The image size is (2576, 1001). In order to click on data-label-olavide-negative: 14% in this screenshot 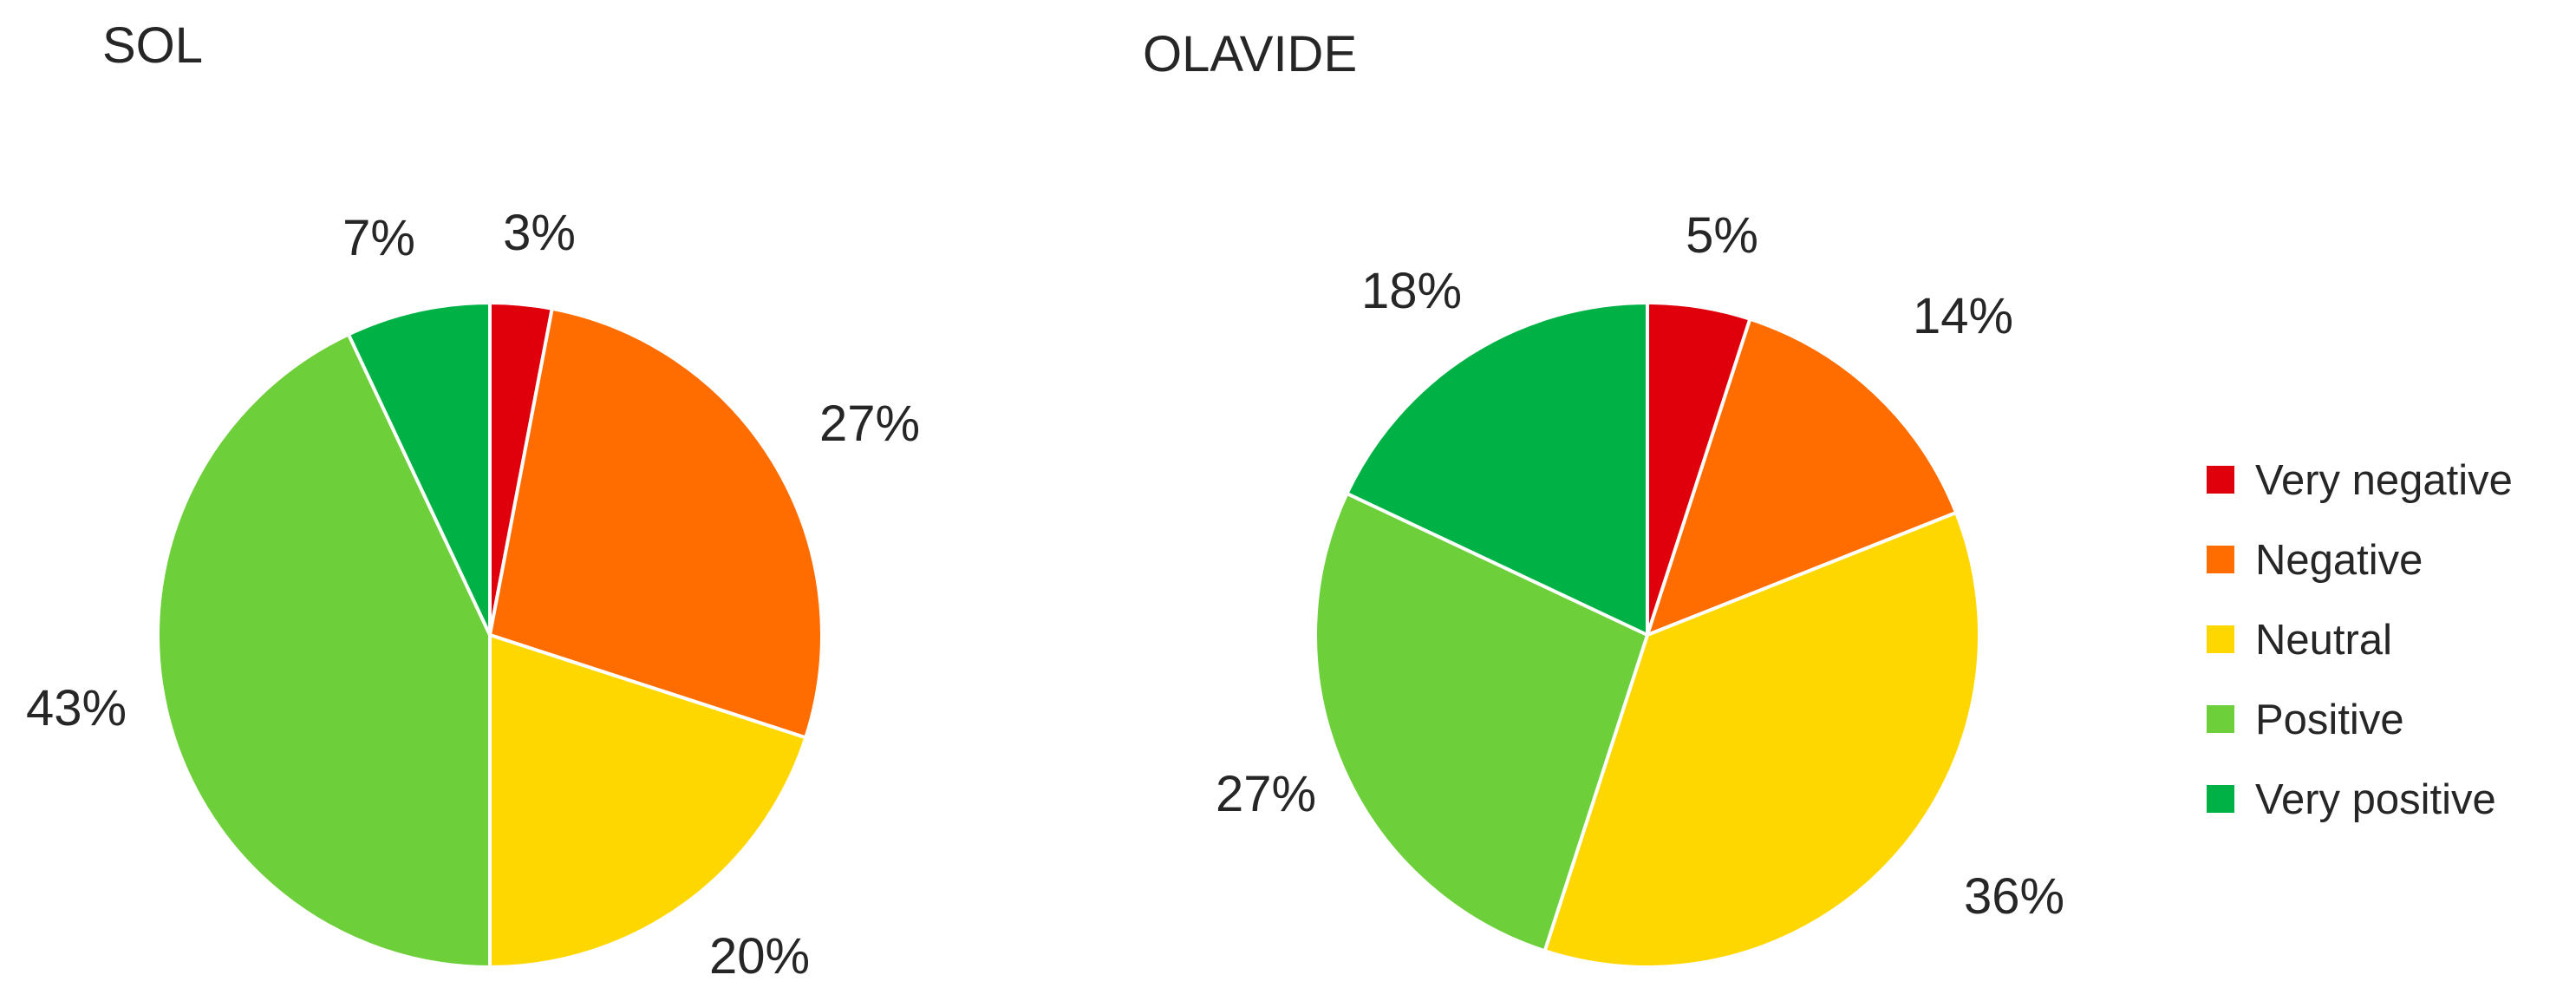, I will do `click(1963, 316)`.